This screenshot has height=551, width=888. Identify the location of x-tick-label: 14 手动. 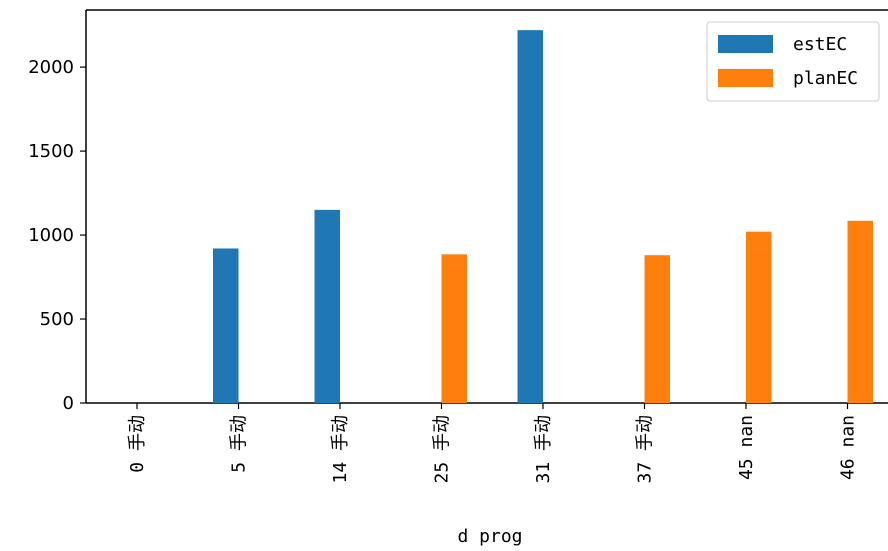
(340, 449).